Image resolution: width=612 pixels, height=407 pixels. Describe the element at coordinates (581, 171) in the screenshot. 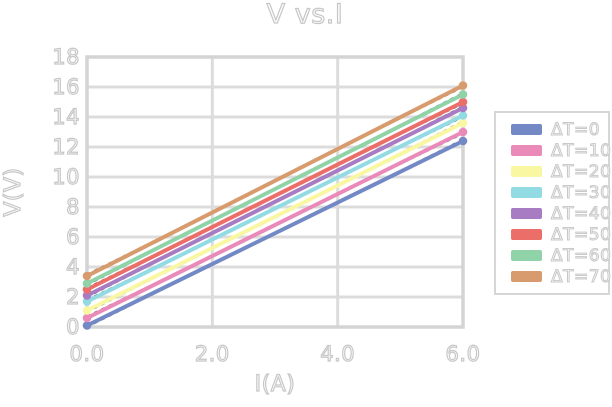

I see `legend-label: ΔT=20` at that location.